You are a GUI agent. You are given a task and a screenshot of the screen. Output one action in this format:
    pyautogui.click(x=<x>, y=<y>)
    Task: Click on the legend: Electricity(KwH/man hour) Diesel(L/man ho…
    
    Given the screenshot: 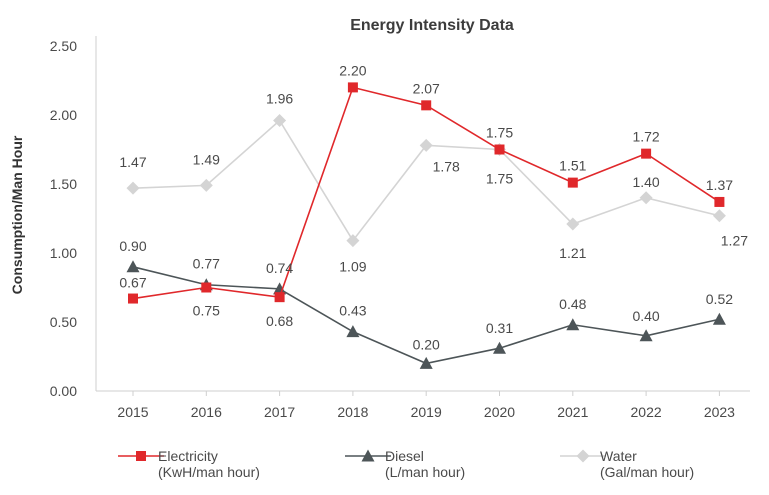 What is the action you would take?
    pyautogui.click(x=406, y=464)
    